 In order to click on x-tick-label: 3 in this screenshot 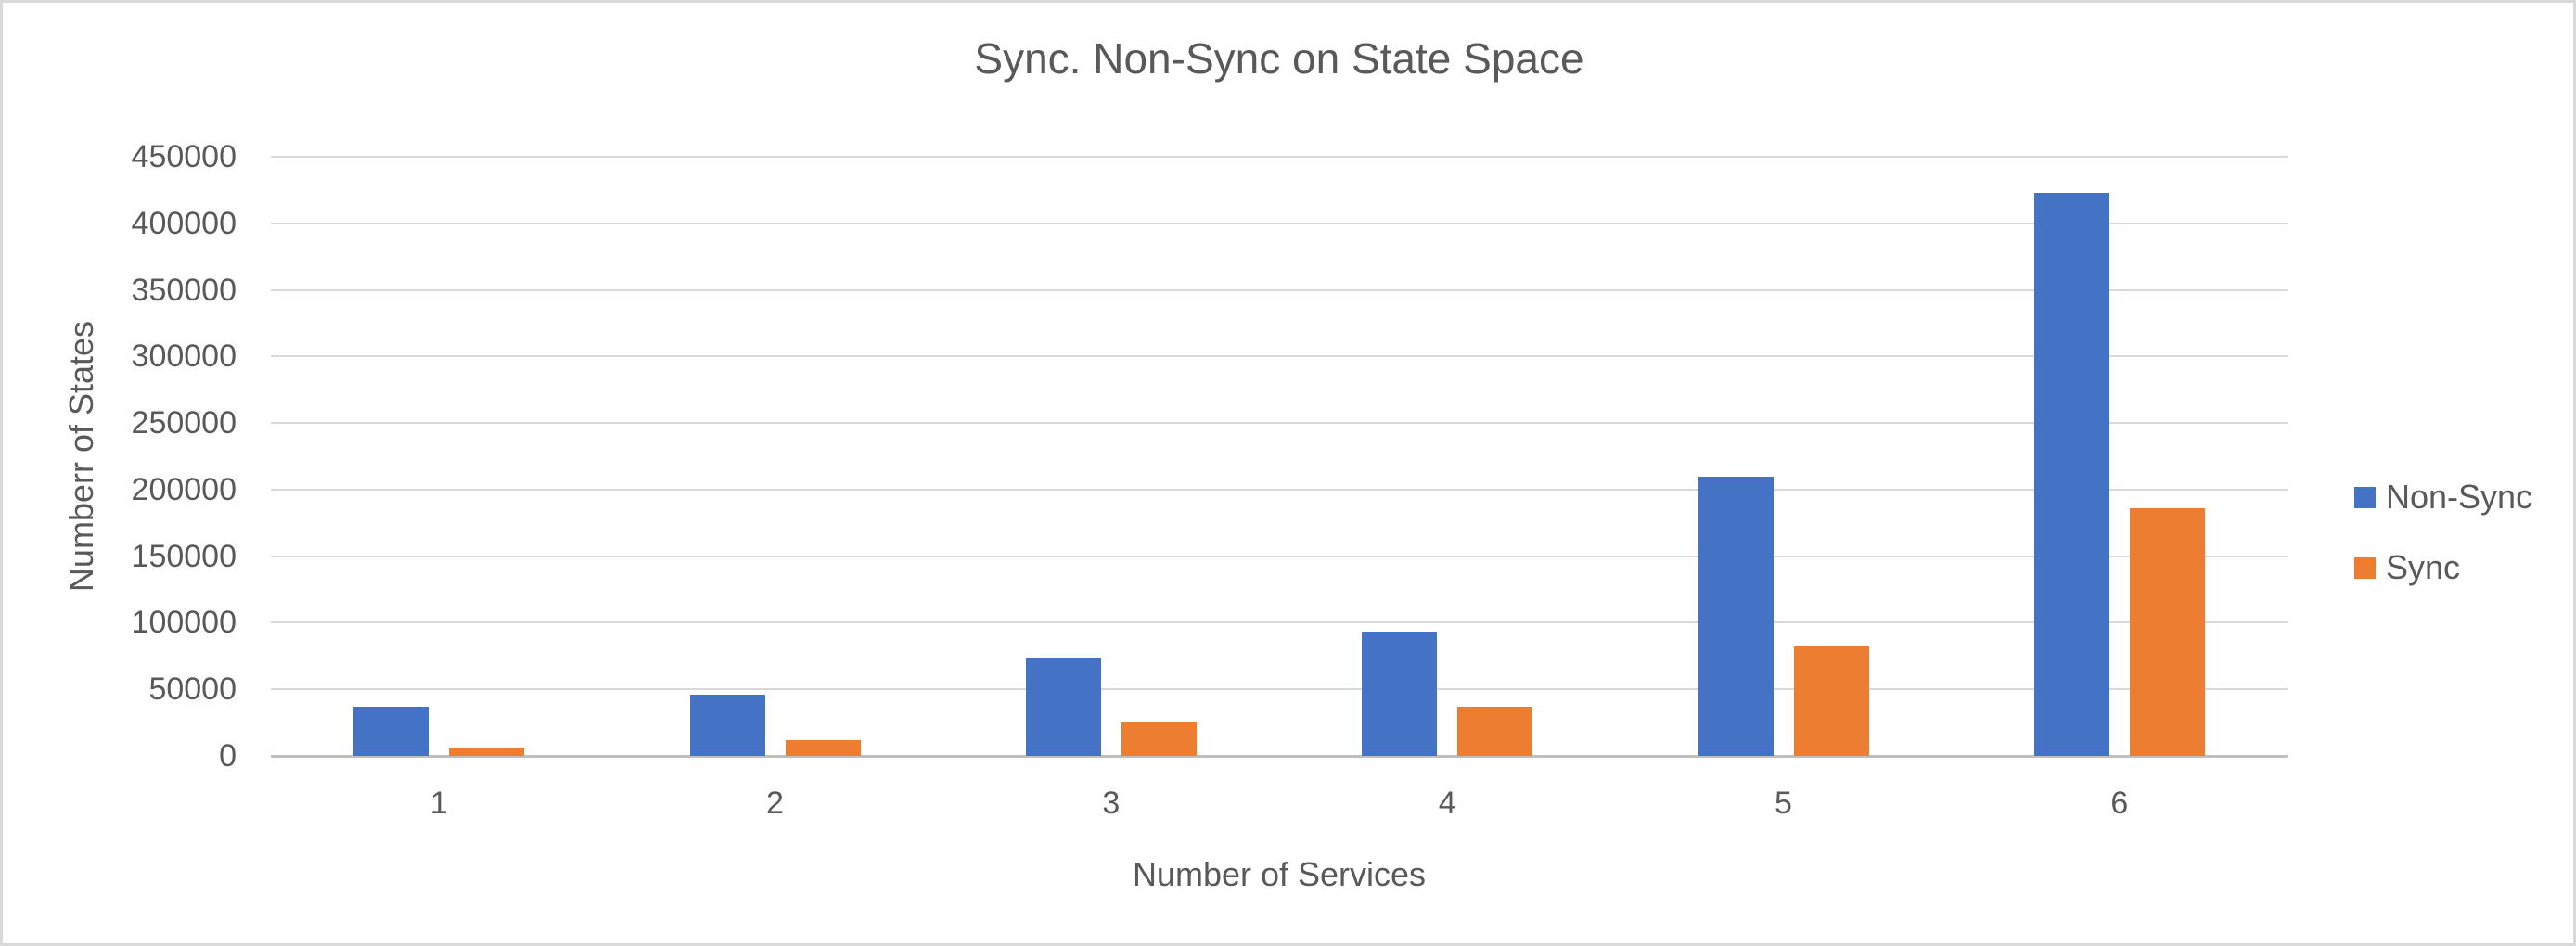, I will do `click(1111, 804)`.